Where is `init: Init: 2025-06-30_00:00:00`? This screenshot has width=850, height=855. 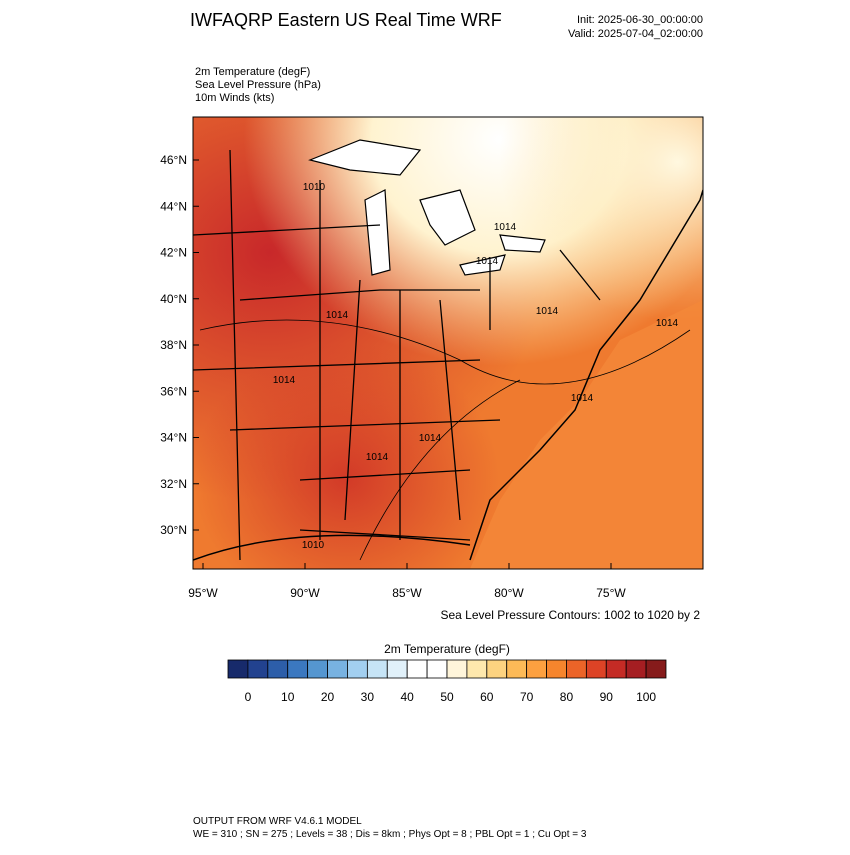
init: Init: 2025-06-30_00:00:00 is located at coordinates (640, 20).